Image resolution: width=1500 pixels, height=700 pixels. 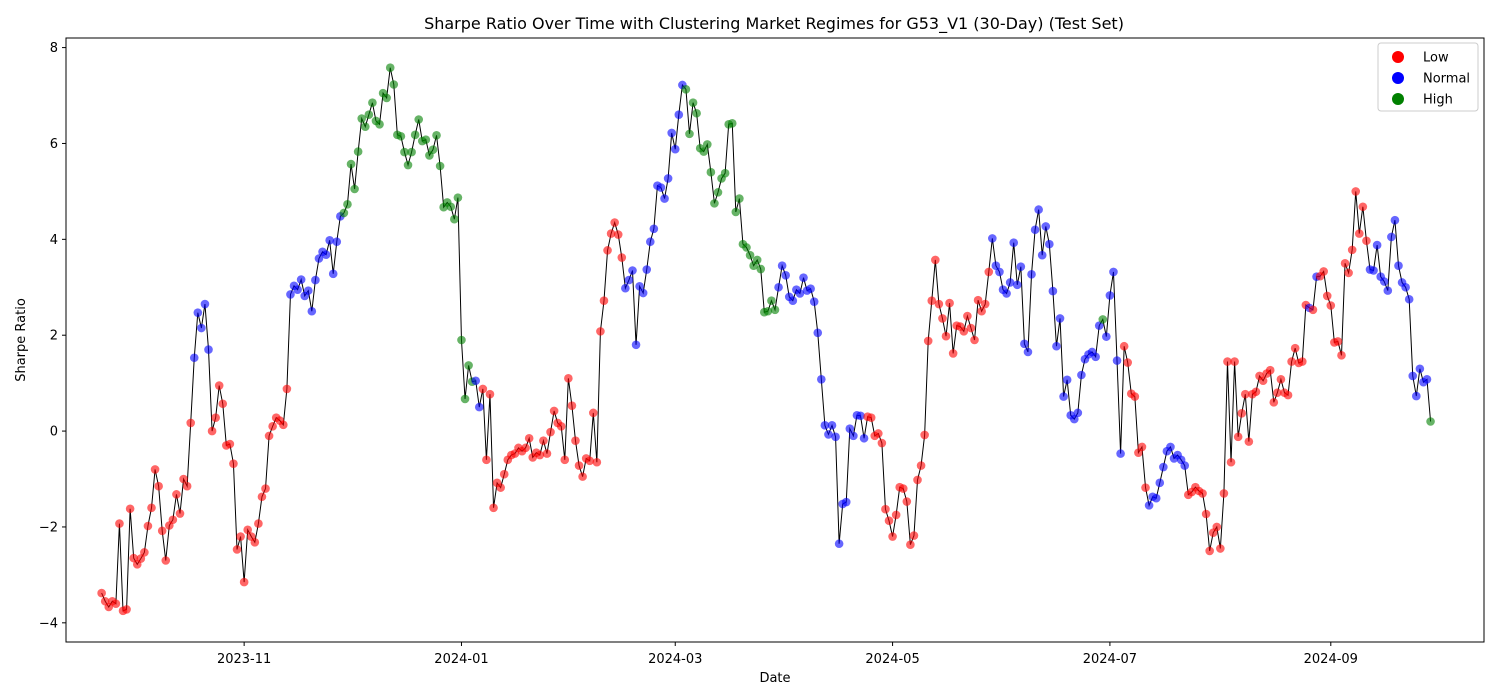 I want to click on y-tick-label: 0, so click(x=54, y=432).